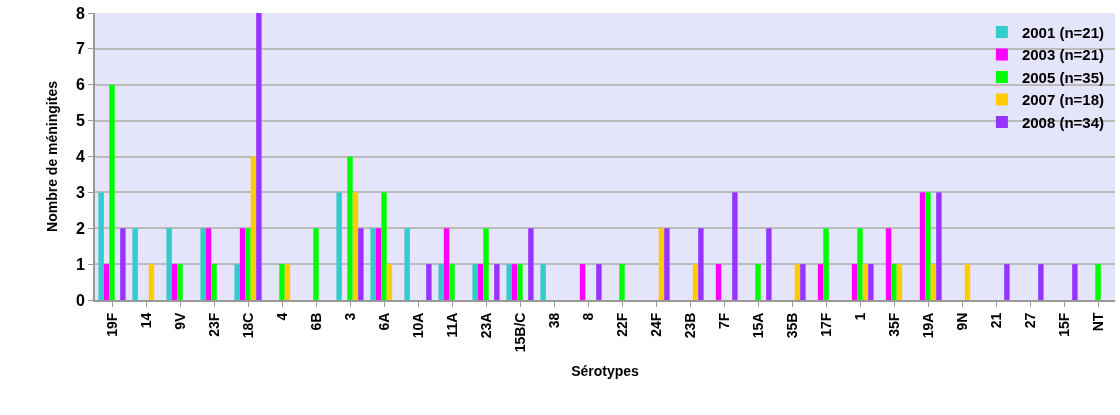 Image resolution: width=1120 pixels, height=415 pixels. What do you see at coordinates (111, 324) in the screenshot?
I see `x-tick-label: 19F` at bounding box center [111, 324].